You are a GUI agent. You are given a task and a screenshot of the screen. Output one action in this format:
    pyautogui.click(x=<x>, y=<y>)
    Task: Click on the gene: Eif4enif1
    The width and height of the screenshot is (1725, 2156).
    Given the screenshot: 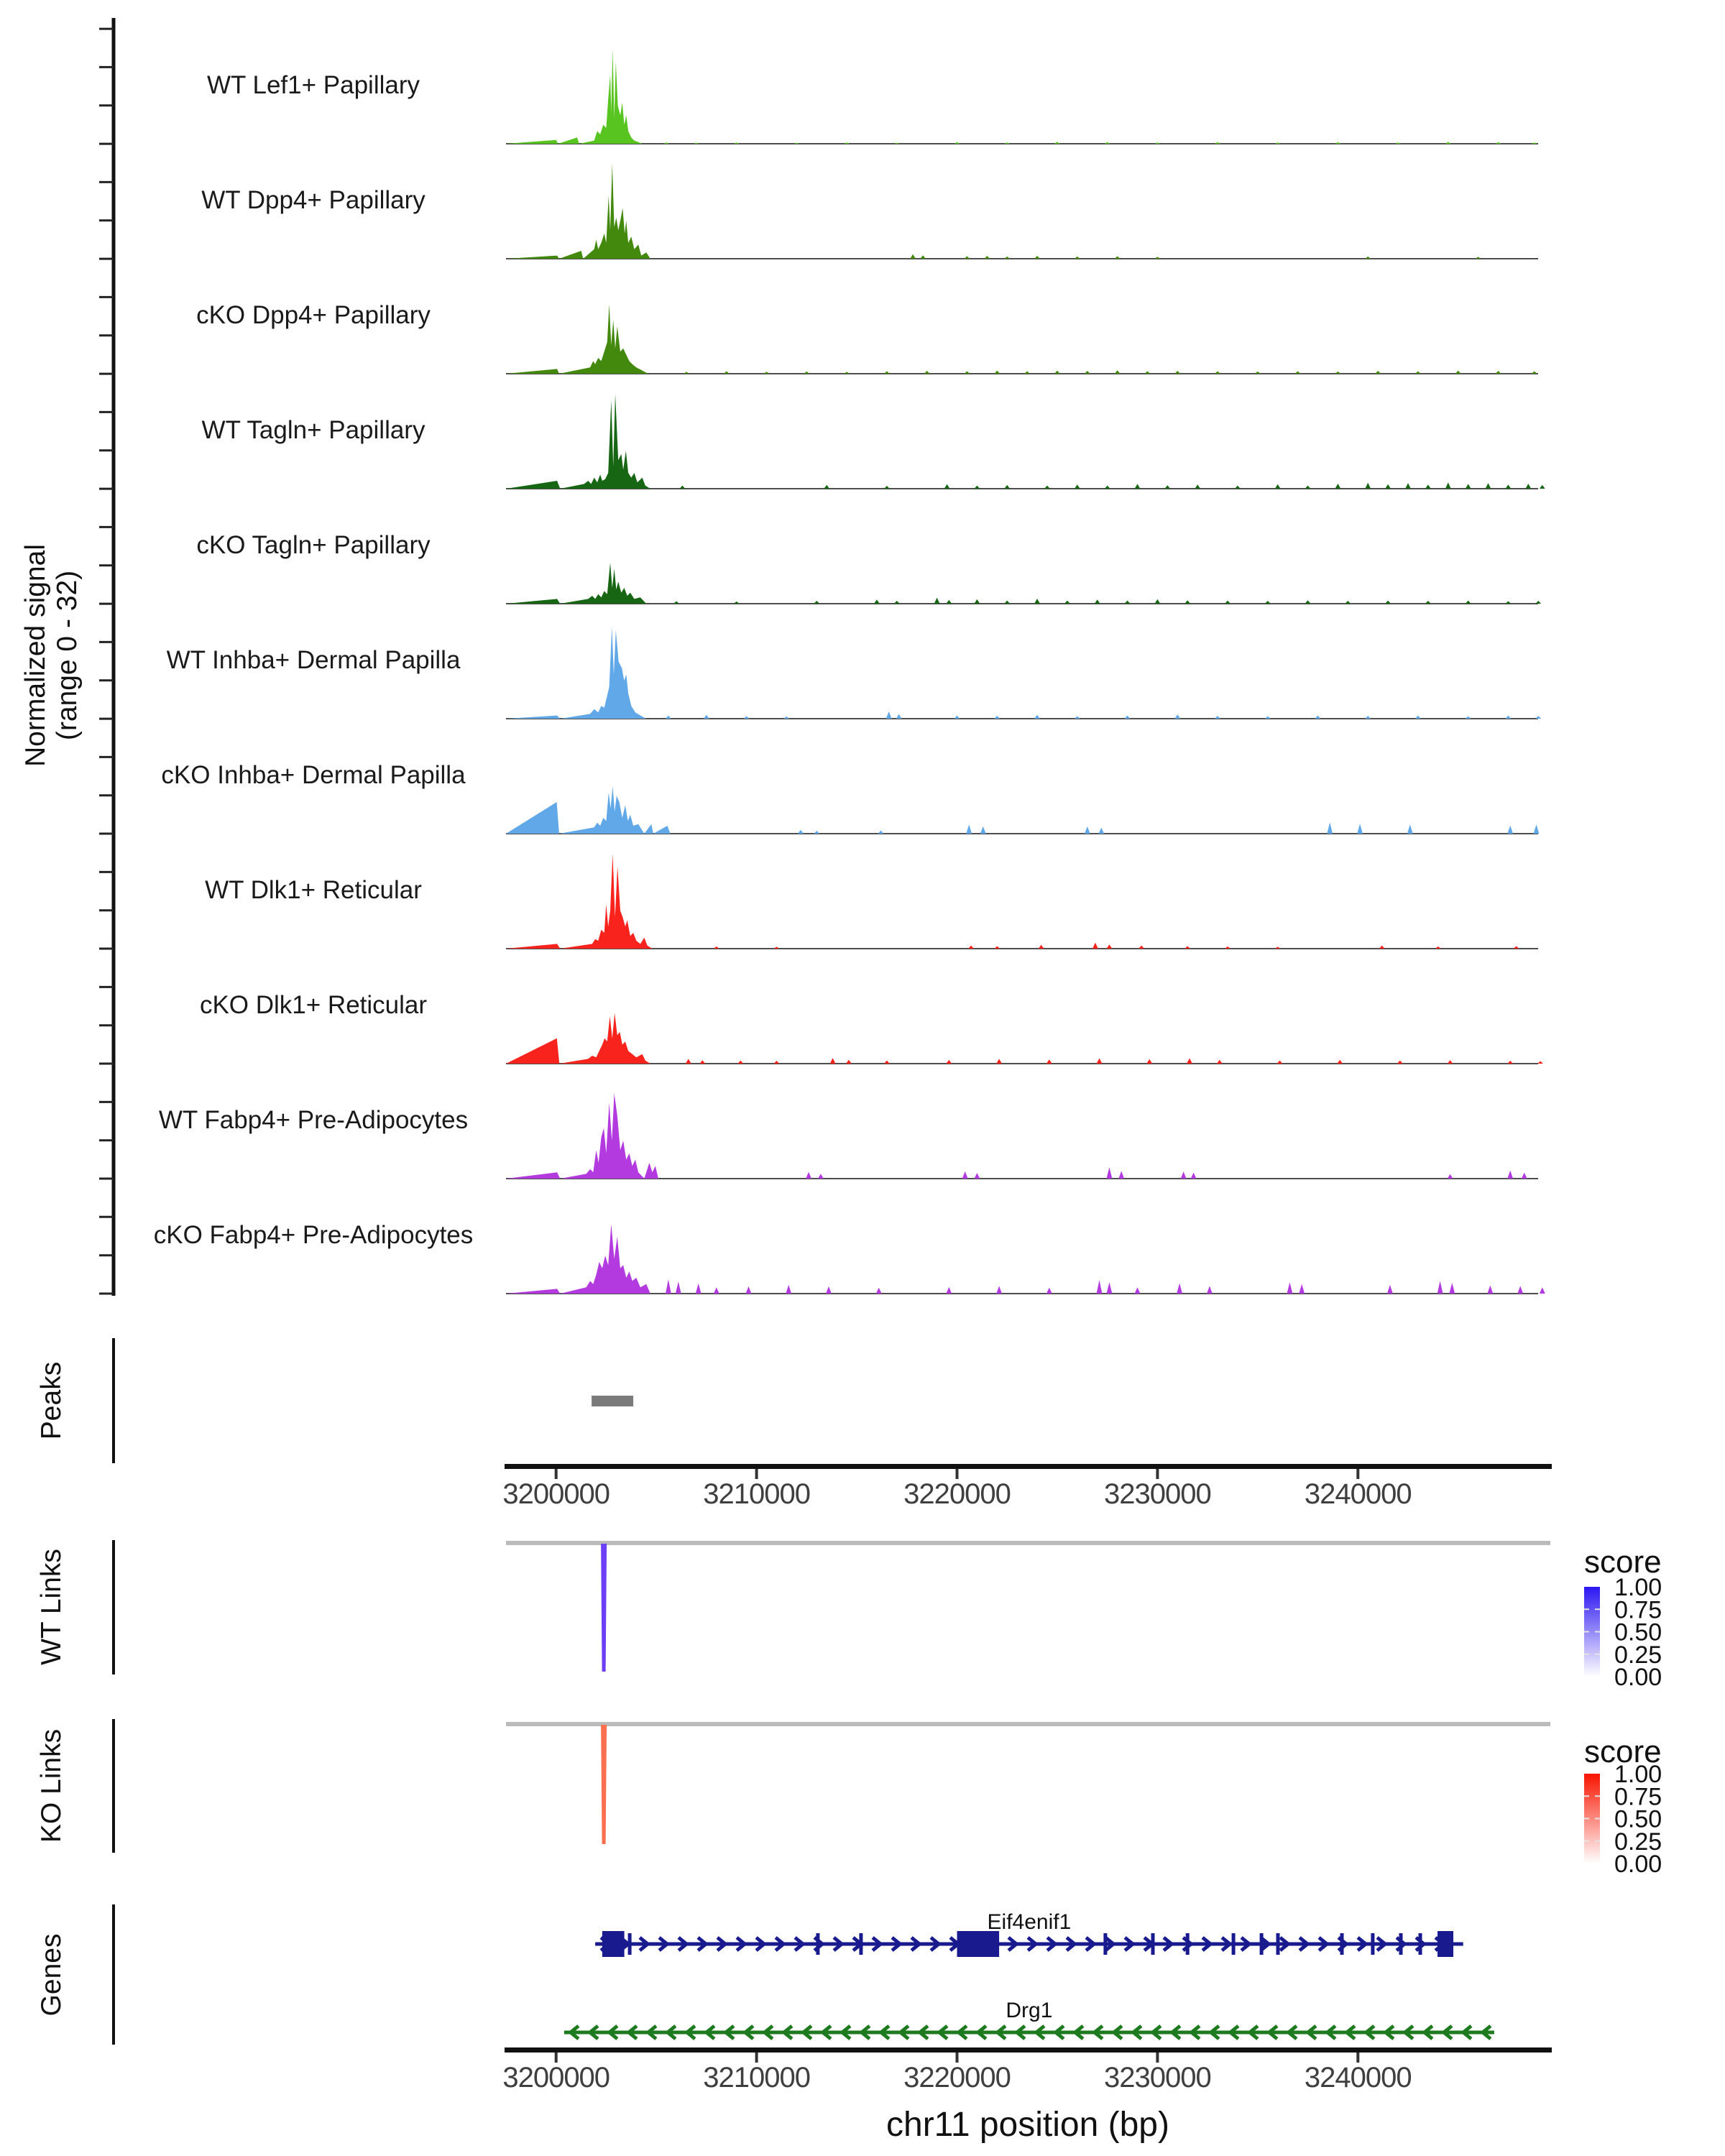 What is the action you would take?
    pyautogui.click(x=1029, y=1933)
    